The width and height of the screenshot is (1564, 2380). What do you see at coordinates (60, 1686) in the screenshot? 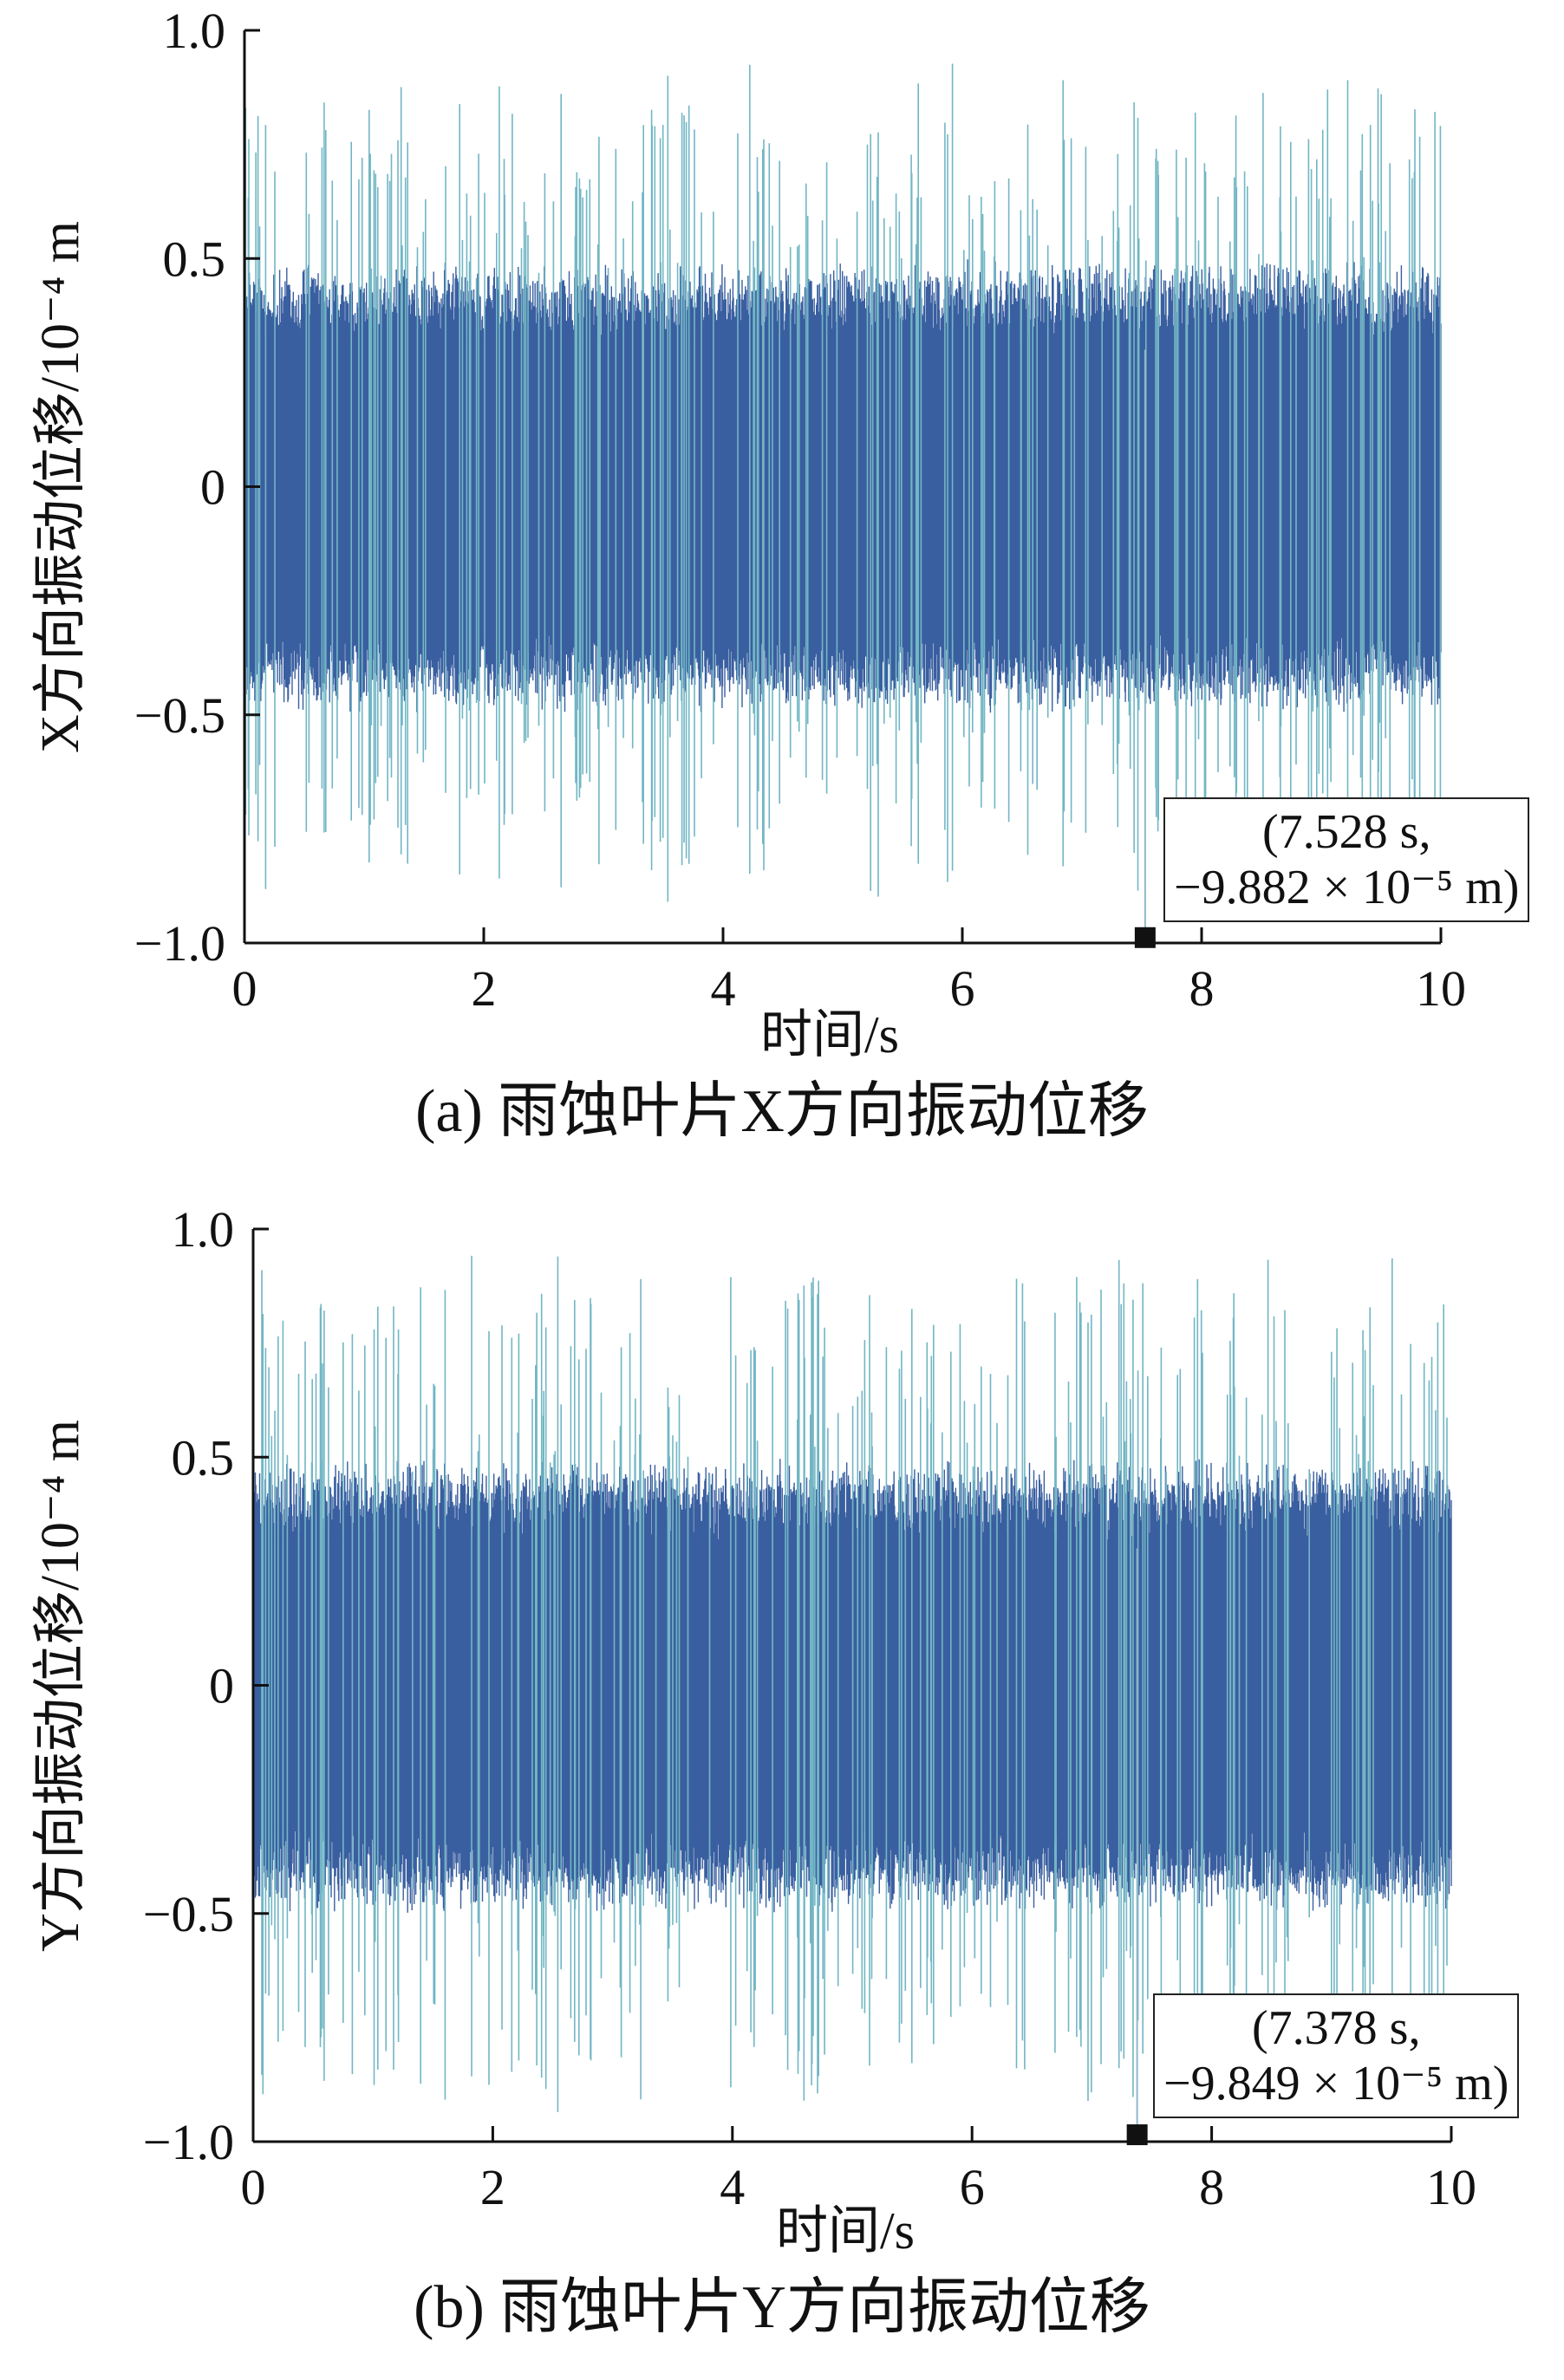
I see `y-axis-label-b: Y方向振动位移/10⁻⁴ m` at bounding box center [60, 1686].